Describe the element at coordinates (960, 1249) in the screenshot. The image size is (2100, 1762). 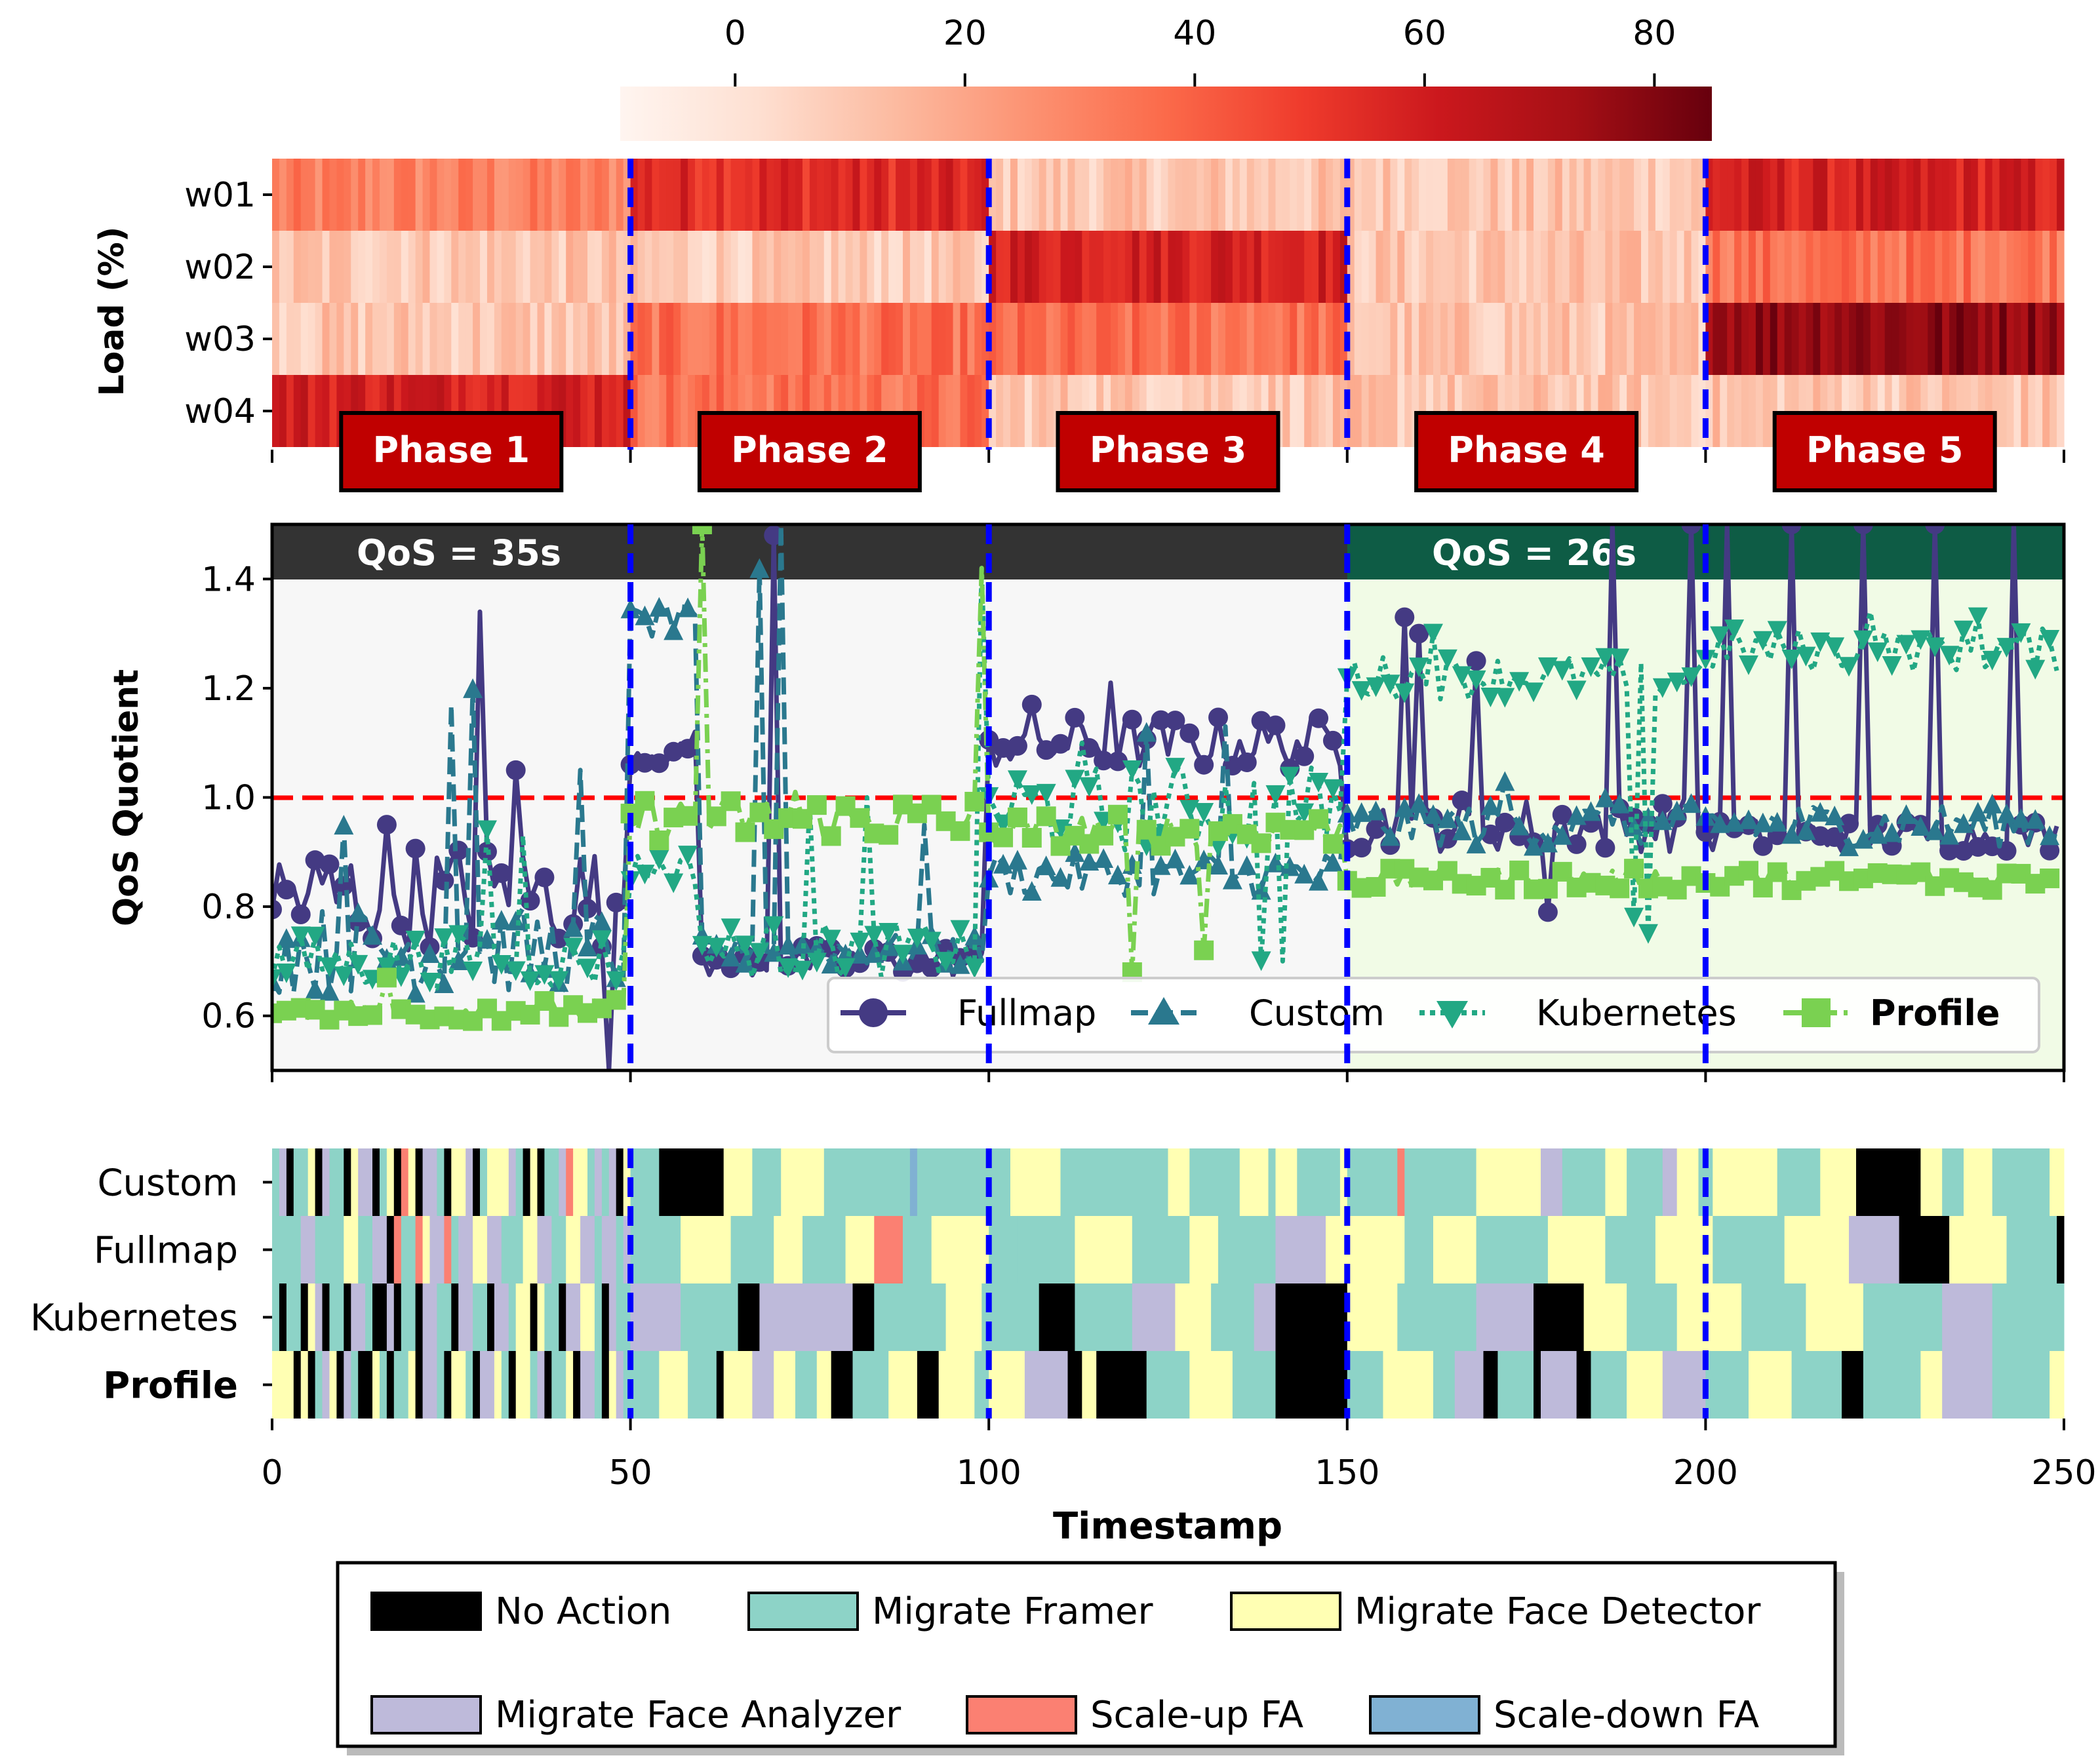
I see `action-cell-fullmap` at that location.